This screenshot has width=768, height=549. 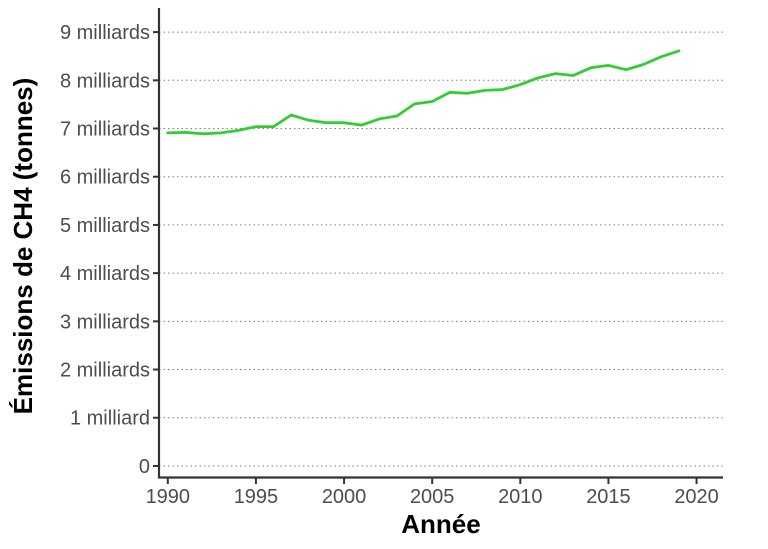 I want to click on y-tick-label: 2 milliards, so click(x=105, y=371).